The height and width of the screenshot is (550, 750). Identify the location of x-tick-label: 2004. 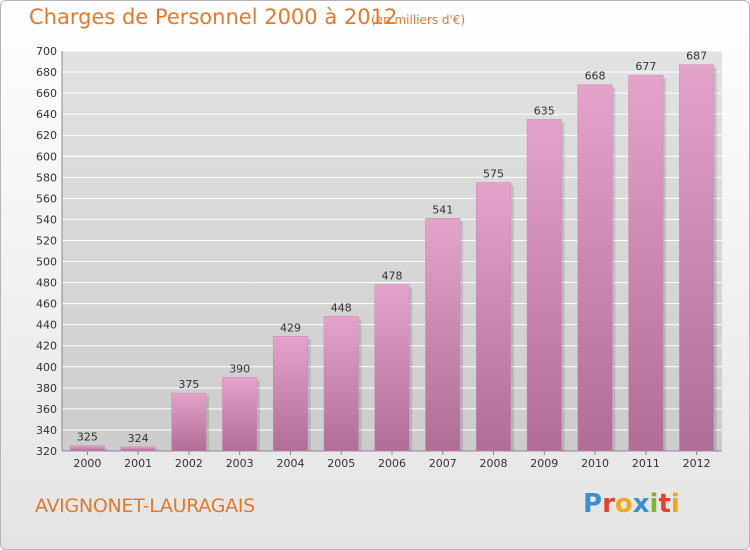
(290, 463).